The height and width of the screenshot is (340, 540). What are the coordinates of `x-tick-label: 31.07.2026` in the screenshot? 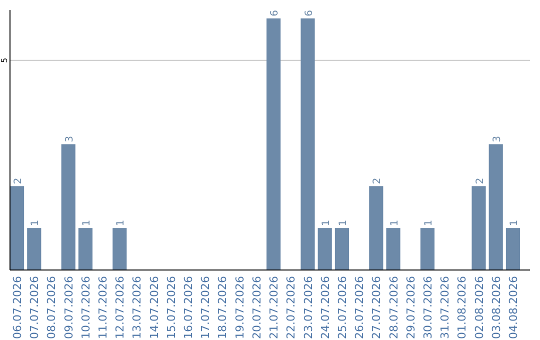 It's located at (445, 307).